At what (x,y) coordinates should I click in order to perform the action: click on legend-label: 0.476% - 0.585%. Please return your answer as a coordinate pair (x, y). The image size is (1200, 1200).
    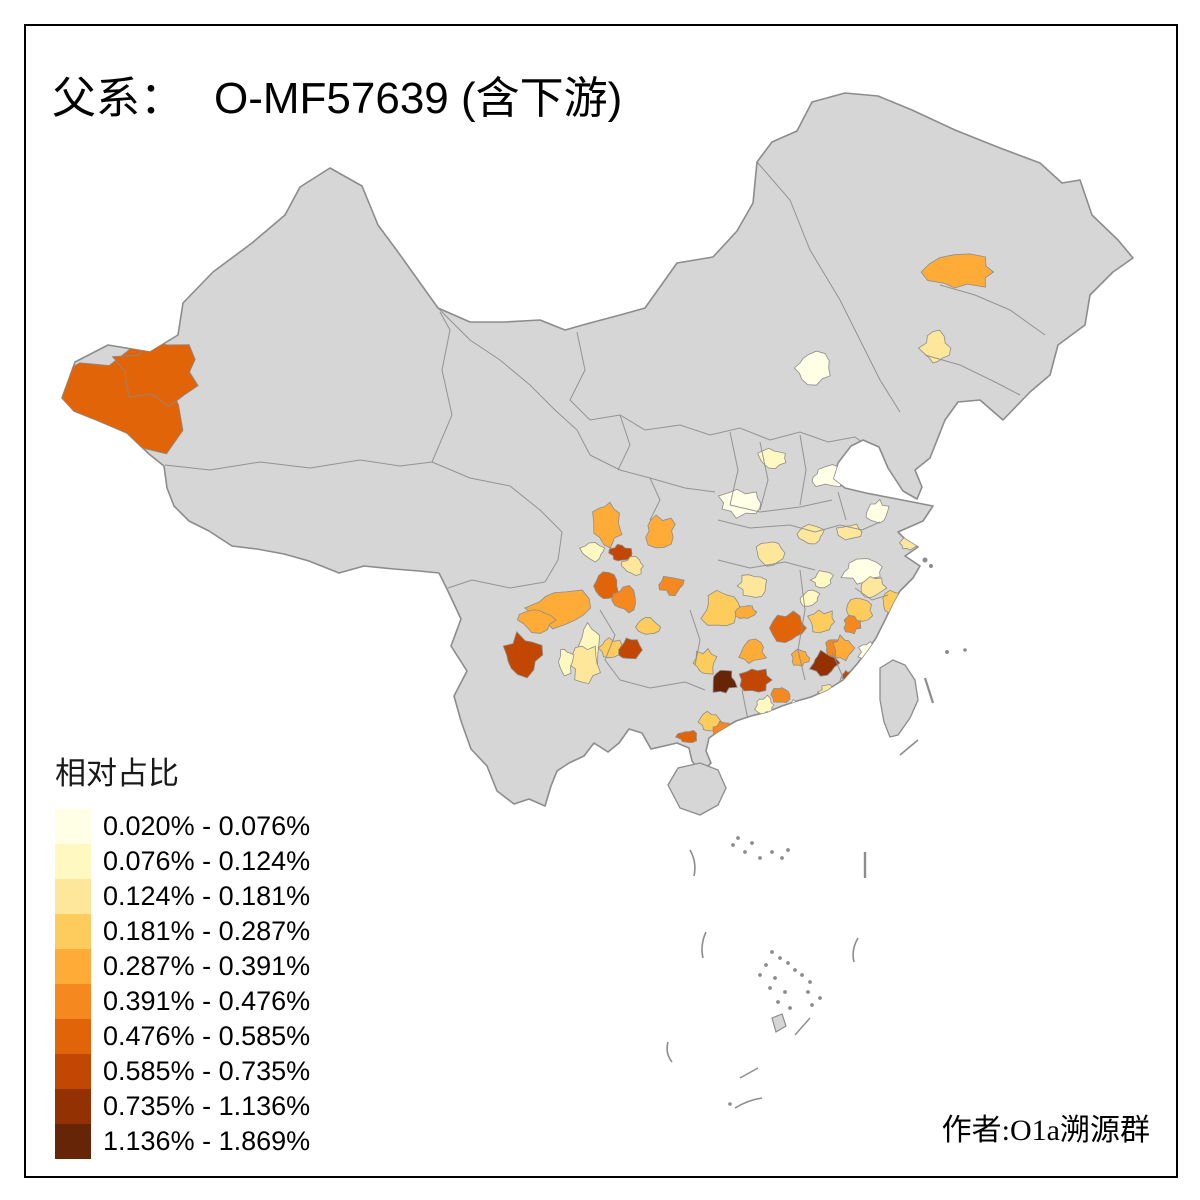
    Looking at the image, I should click on (207, 1036).